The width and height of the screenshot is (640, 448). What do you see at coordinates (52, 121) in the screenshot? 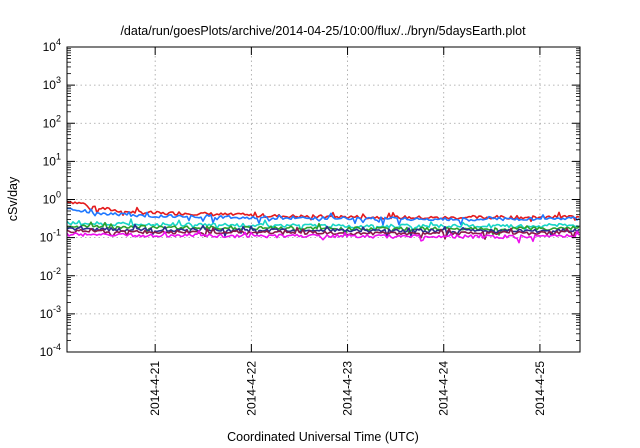
I see `y-tick-label: 10²` at bounding box center [52, 121].